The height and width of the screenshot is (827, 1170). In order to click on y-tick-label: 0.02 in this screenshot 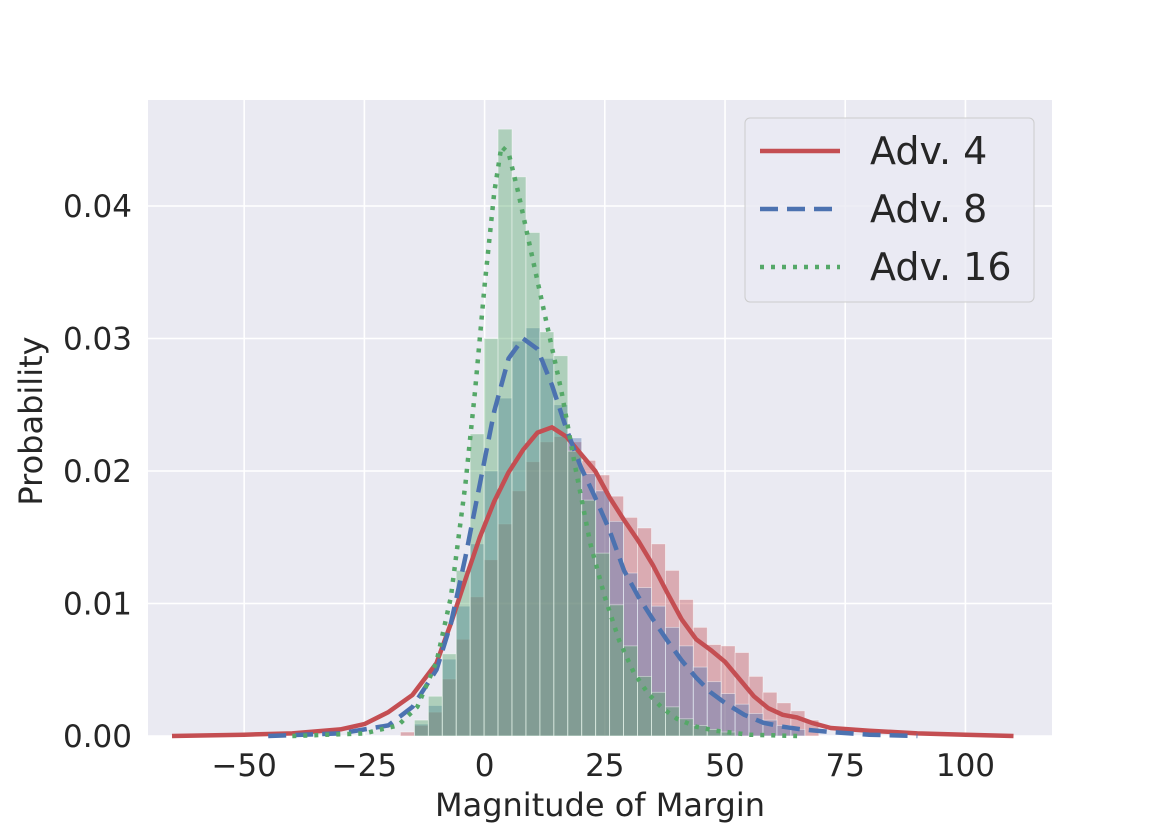, I will do `click(97, 472)`.